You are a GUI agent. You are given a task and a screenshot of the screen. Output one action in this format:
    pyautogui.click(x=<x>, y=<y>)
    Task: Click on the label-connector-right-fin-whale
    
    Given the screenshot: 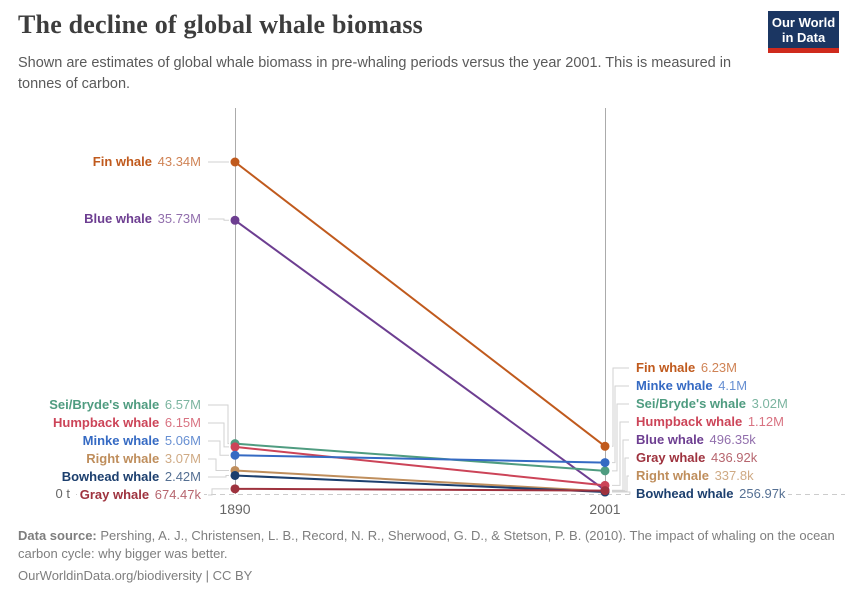 What is the action you would take?
    pyautogui.click(x=620, y=407)
    